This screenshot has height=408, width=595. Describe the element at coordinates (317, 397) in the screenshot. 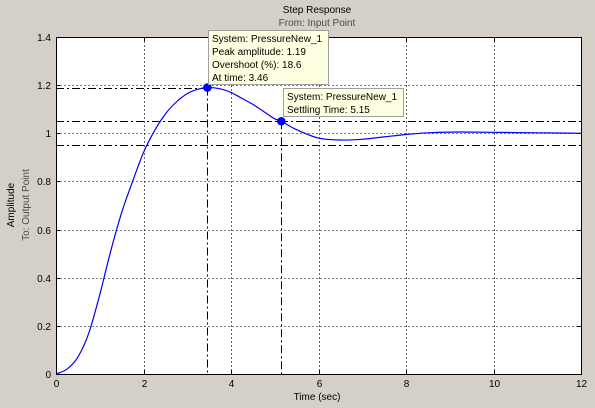

I see `x-axis-label: Time (sec)` at that location.